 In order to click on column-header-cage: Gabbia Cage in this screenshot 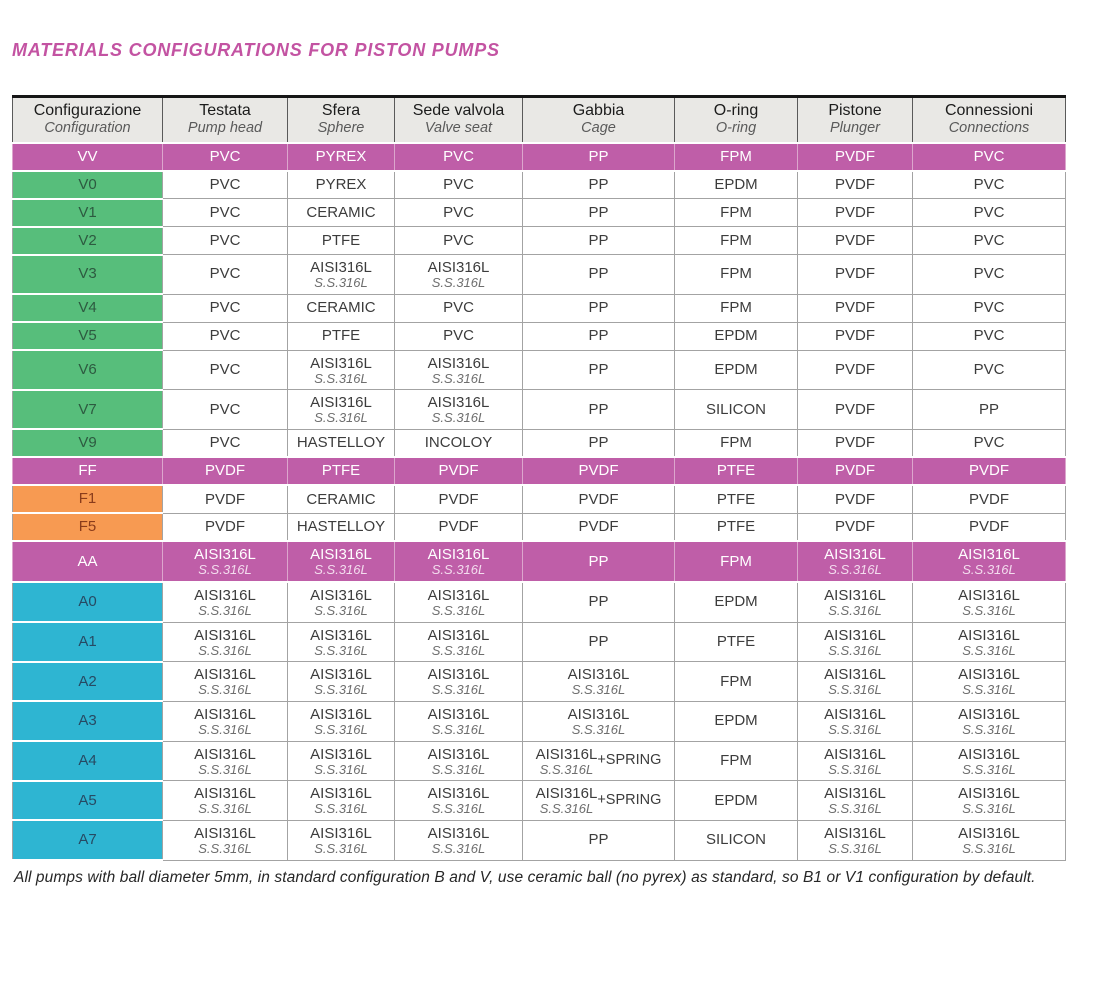, I will do `click(598, 119)`.